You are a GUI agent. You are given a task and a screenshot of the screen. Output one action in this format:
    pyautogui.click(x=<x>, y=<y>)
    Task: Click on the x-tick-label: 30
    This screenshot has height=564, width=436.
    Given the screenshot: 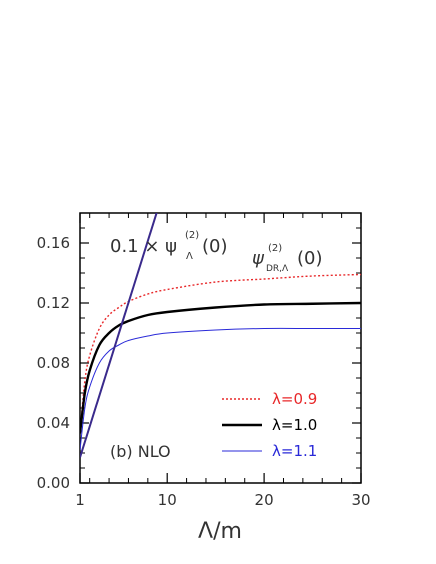 What is the action you would take?
    pyautogui.click(x=360, y=500)
    